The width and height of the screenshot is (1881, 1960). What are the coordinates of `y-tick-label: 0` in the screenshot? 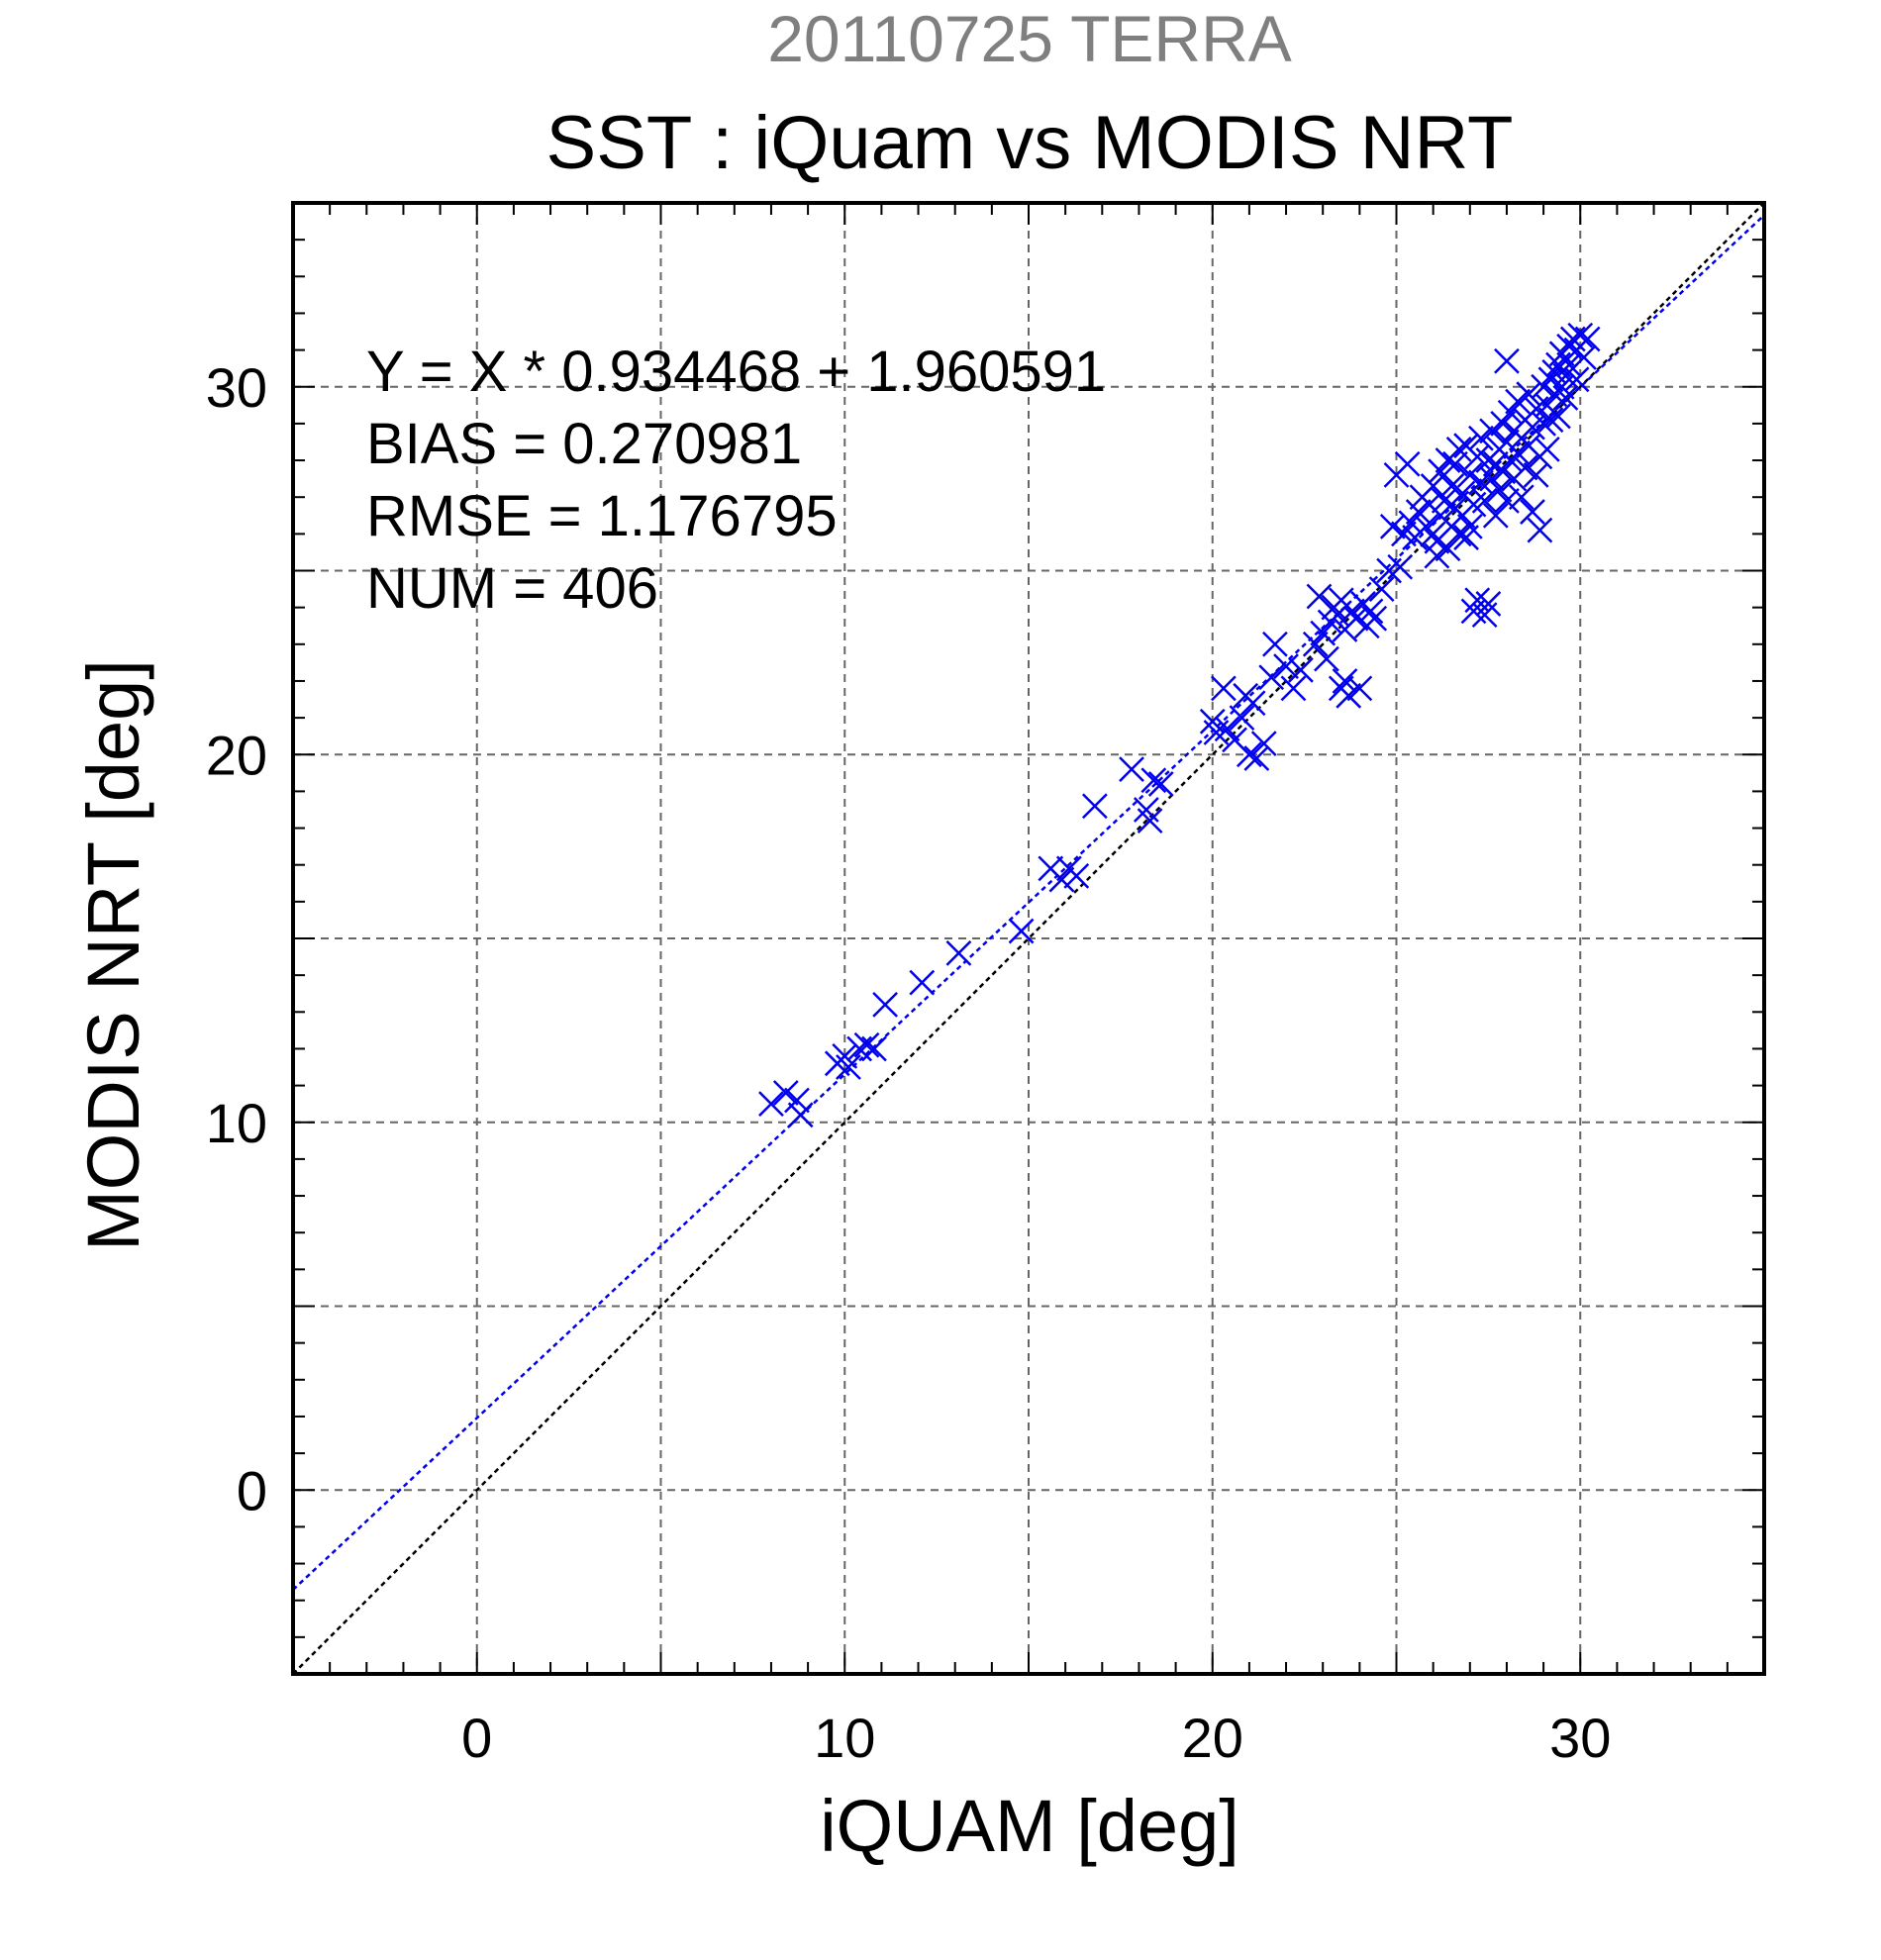 It's located at (252, 1490).